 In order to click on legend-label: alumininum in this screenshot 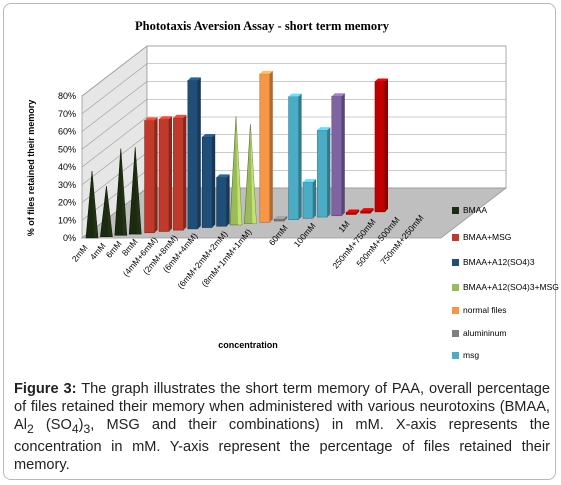, I will do `click(484, 333)`.